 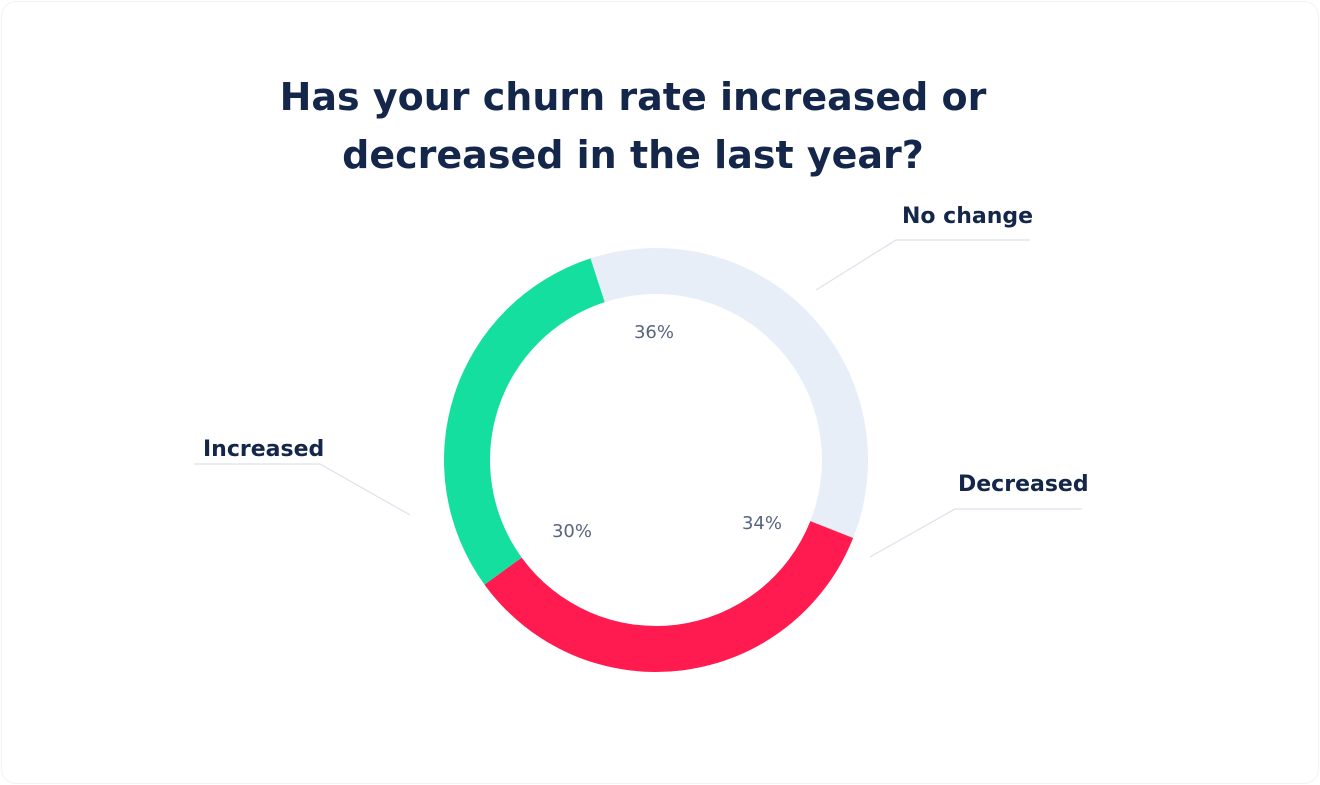 I want to click on chart-title-line-1: Has your churn rate increased or, so click(x=633, y=97).